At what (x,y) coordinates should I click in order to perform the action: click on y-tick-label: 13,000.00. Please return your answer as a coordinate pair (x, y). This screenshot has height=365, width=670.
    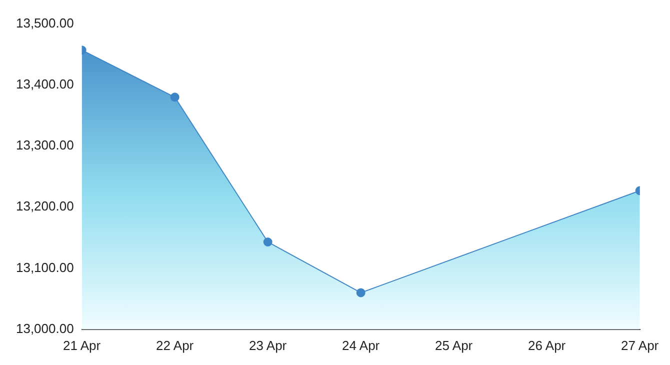
    Looking at the image, I should click on (45, 328).